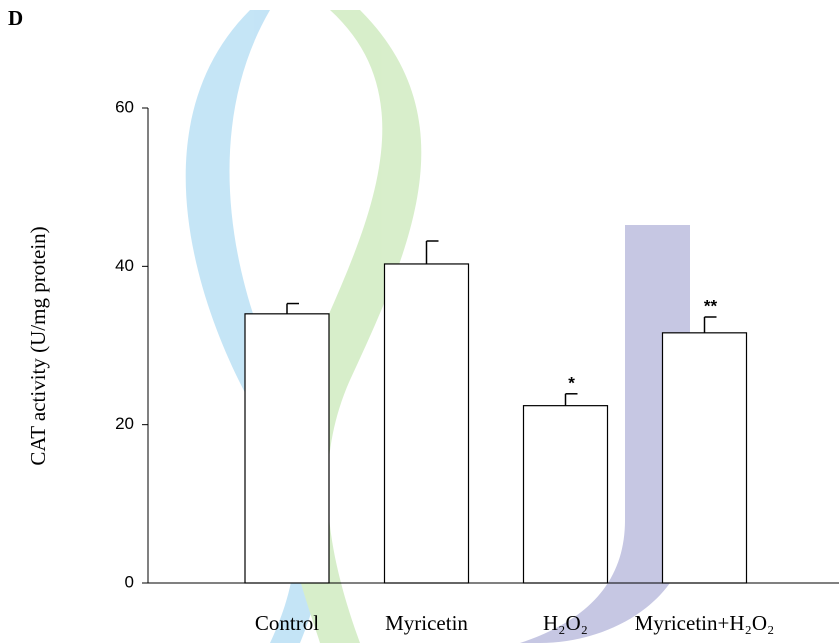 The height and width of the screenshot is (643, 839). What do you see at coordinates (565, 623) in the screenshot?
I see `x-tick-label: H₂O₂` at bounding box center [565, 623].